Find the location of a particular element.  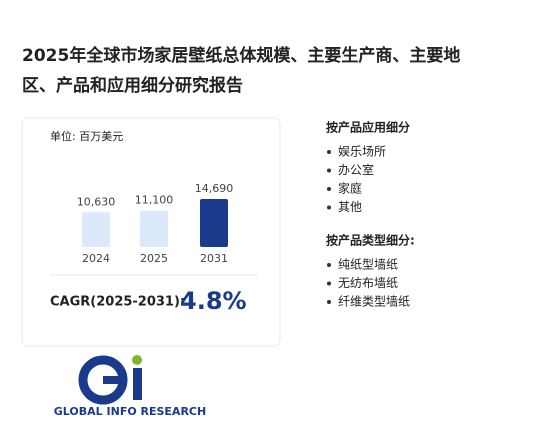

section-item: 无纺布墙纸 is located at coordinates (368, 283).